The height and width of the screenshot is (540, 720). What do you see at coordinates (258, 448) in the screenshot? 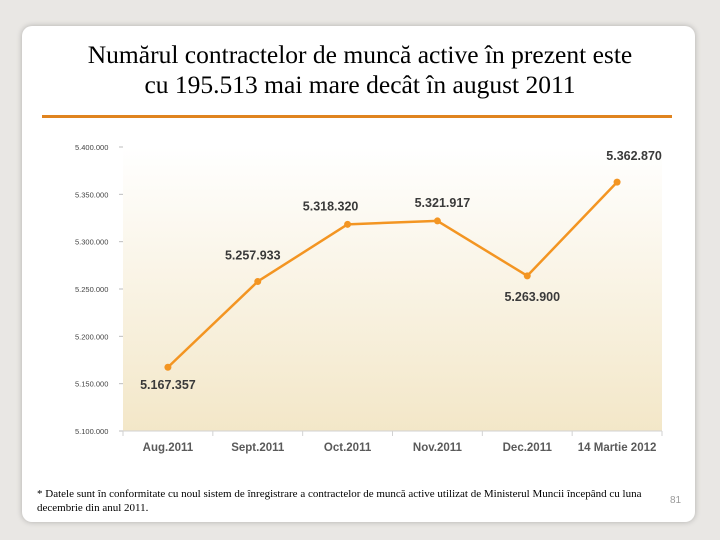
I see `x-tick-label: Sept.2011` at bounding box center [258, 448].